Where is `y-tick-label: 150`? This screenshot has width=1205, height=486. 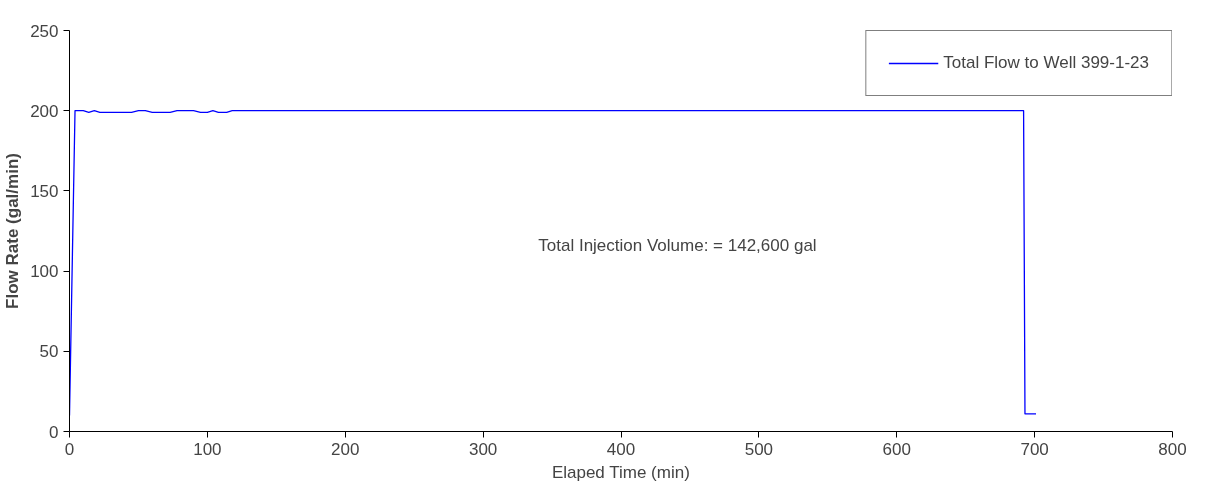 y-tick-label: 150 is located at coordinates (44, 191).